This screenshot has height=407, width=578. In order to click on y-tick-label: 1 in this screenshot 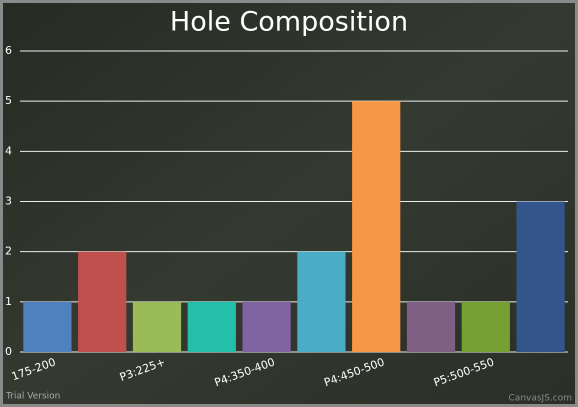, I will do `click(8, 301)`.